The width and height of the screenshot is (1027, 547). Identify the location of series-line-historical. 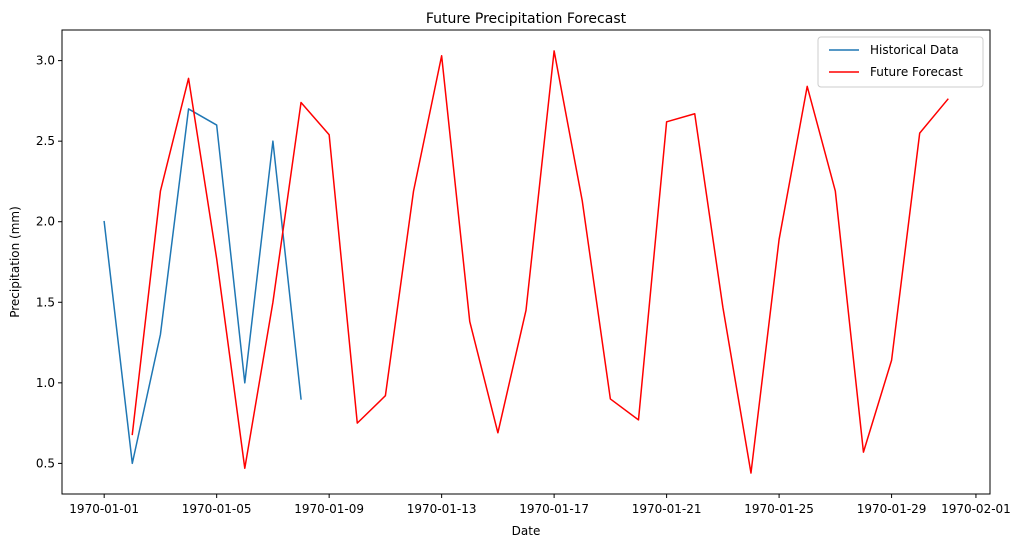
(202, 286).